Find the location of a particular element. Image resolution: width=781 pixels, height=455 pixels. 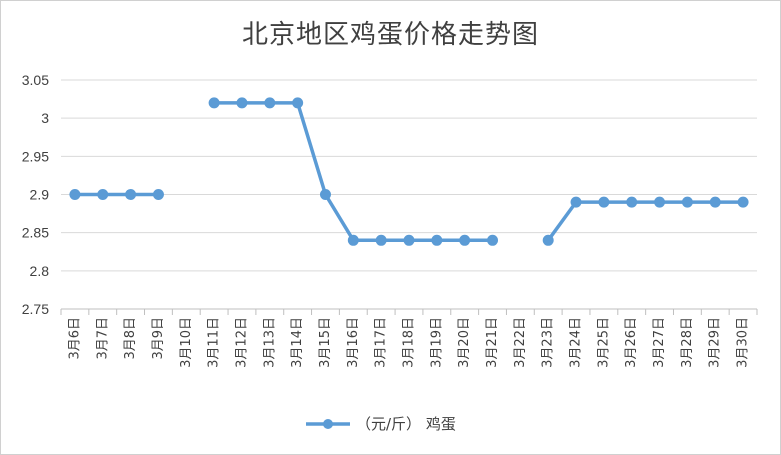

x-tick-label: 3月14日 is located at coordinates (297, 342).